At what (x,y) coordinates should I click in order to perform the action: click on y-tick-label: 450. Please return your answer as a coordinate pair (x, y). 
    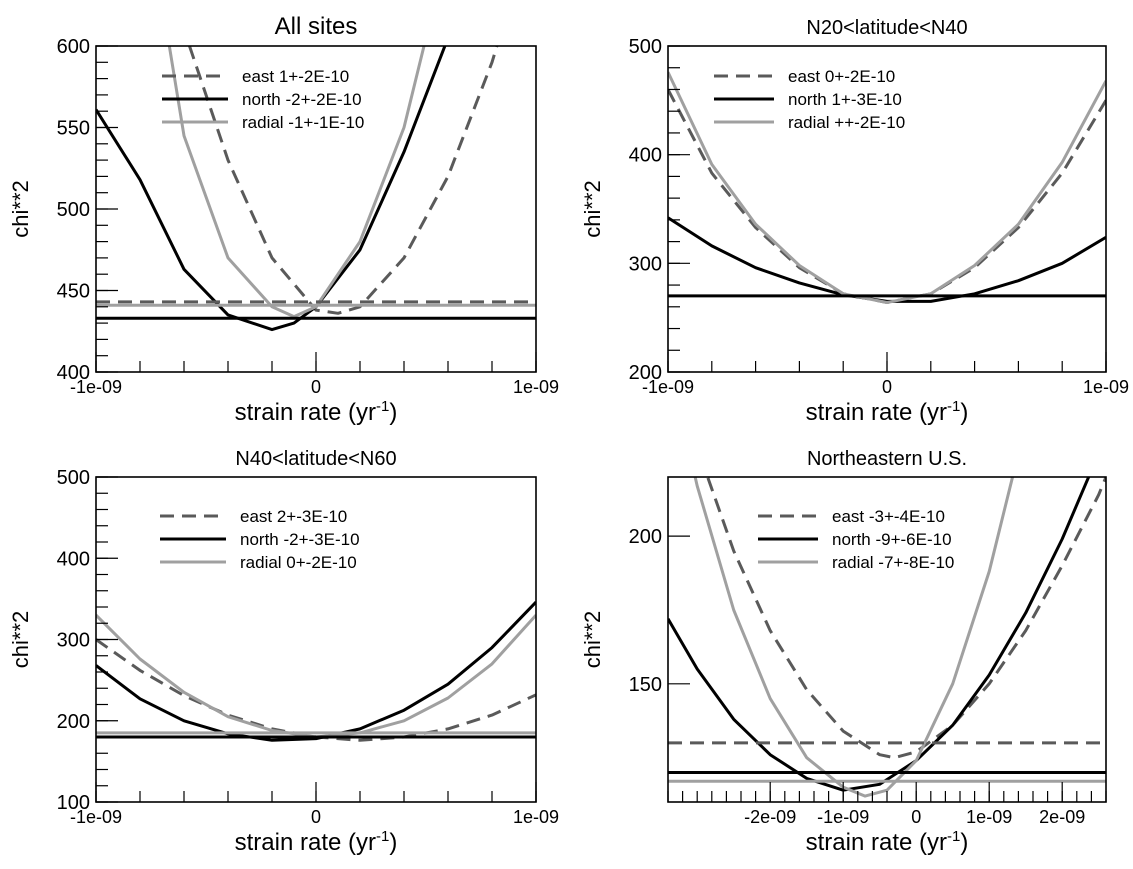
    Looking at the image, I should click on (73, 292).